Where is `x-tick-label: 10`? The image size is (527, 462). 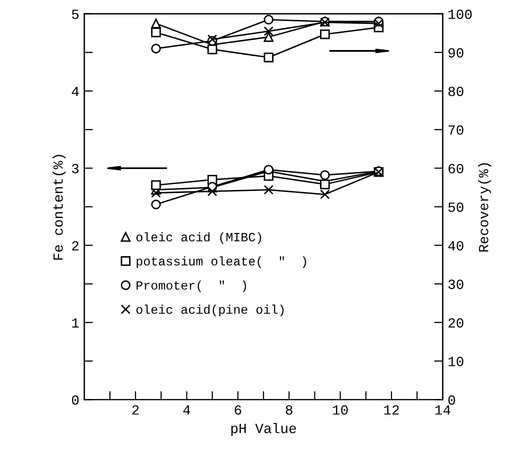 x-tick-label: 10 is located at coordinates (340, 410).